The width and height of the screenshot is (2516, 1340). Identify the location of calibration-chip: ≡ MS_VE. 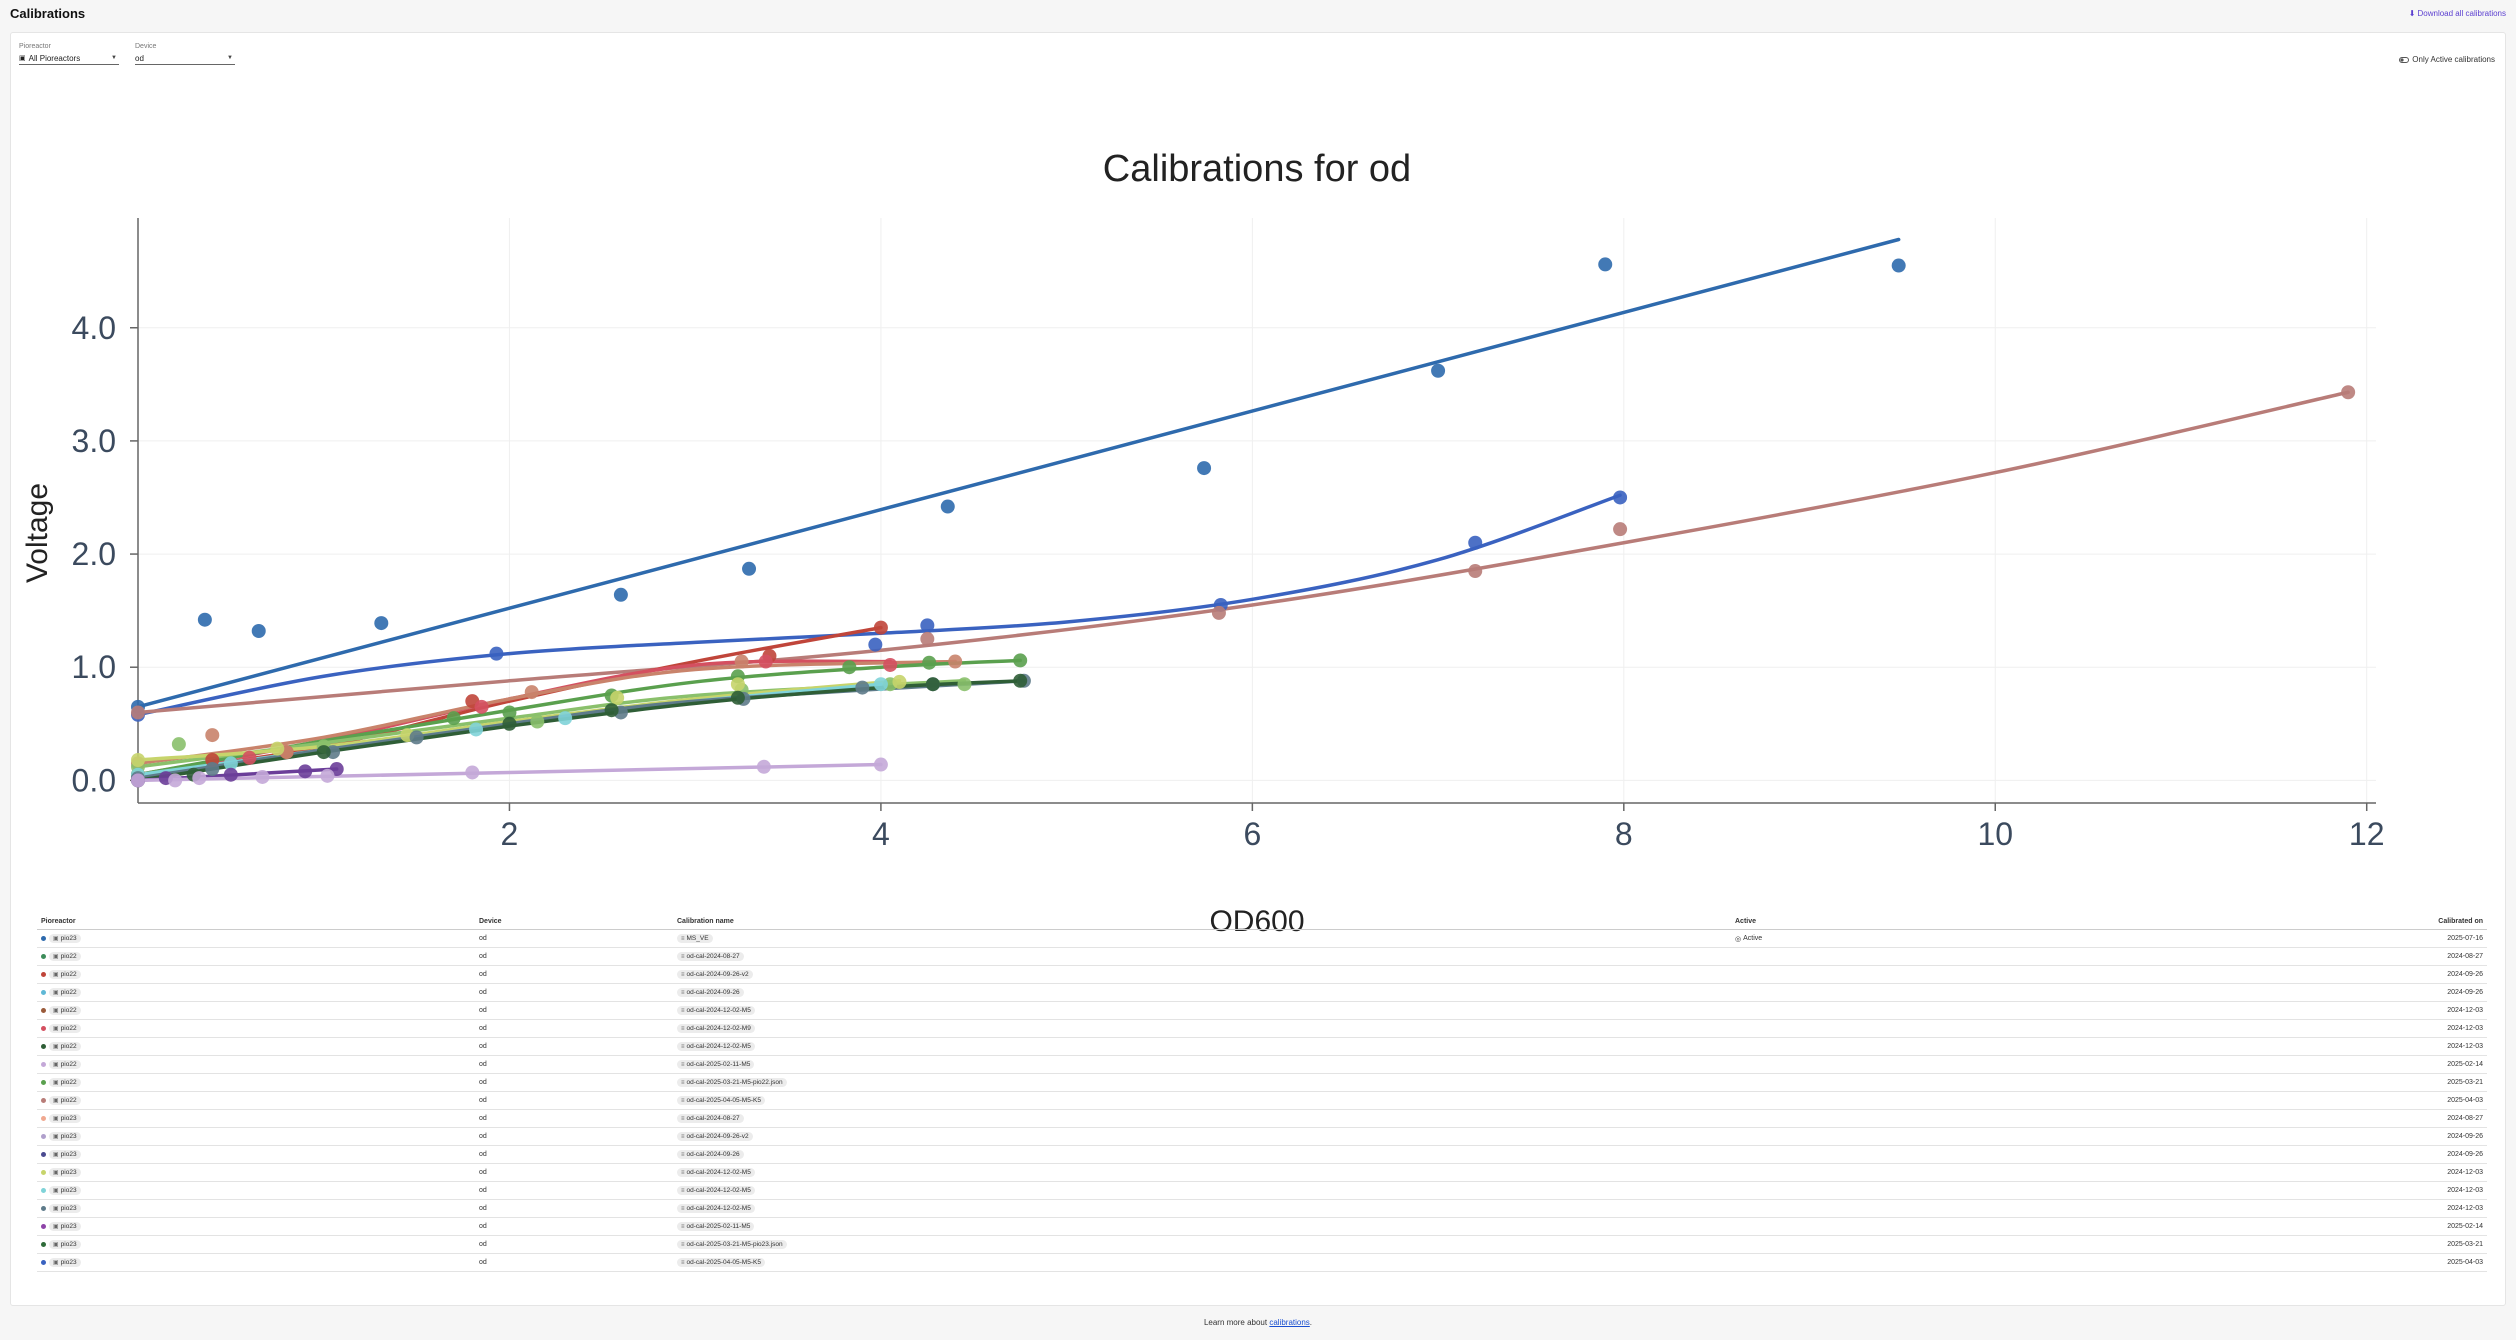
(695, 938).